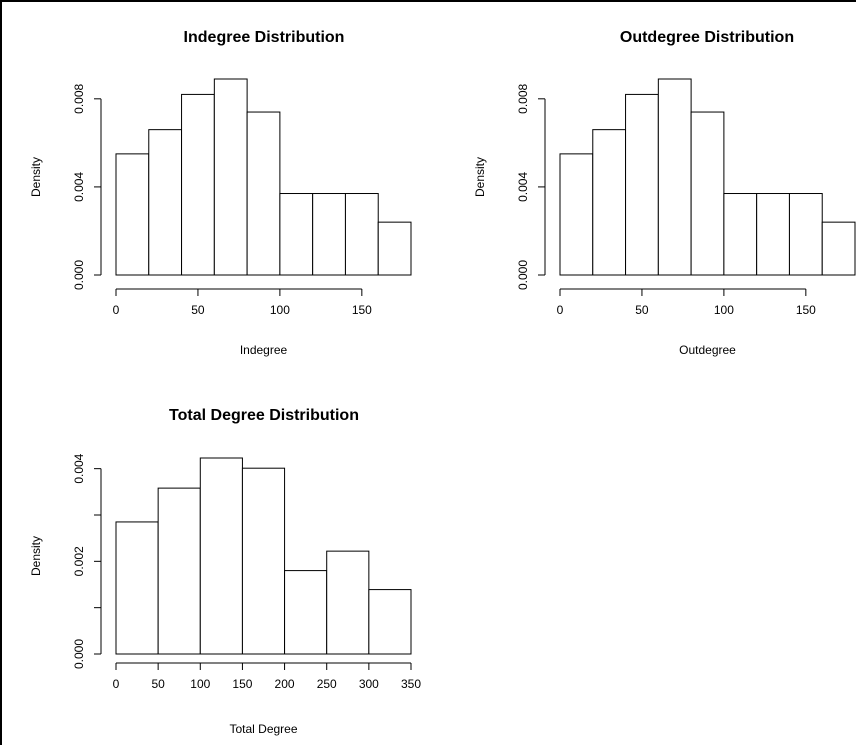  I want to click on x-axis-label: Indegree, so click(264, 350).